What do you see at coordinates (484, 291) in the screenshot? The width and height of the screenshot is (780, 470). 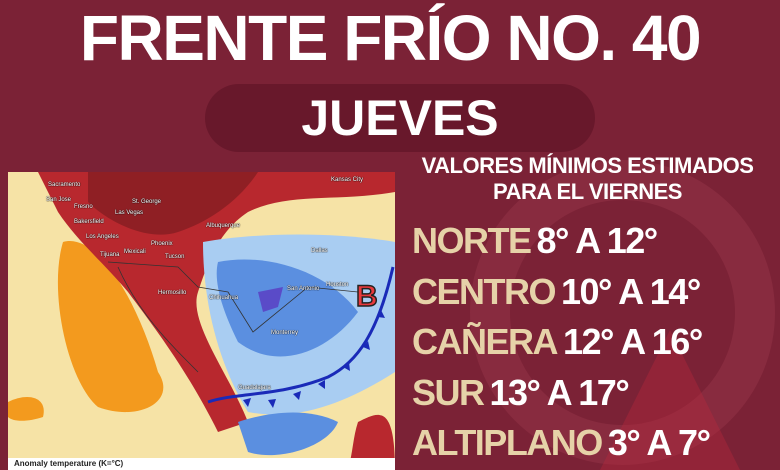 I see `region-label: CENTRO` at bounding box center [484, 291].